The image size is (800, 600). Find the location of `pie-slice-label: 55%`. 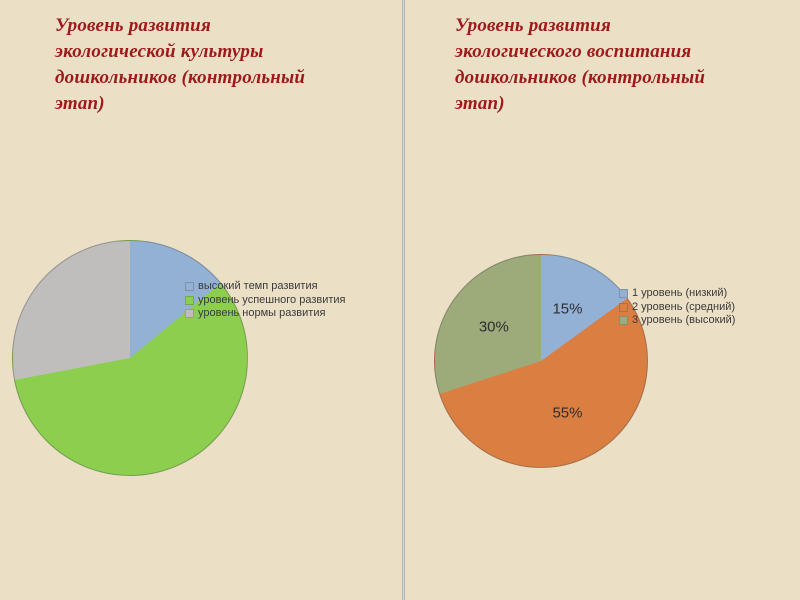

pie-slice-label: 55% is located at coordinates (567, 413).